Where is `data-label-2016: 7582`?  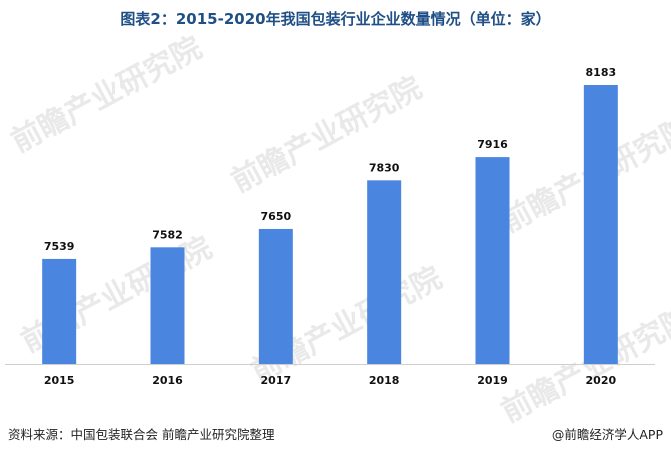 data-label-2016: 7582 is located at coordinates (167, 234).